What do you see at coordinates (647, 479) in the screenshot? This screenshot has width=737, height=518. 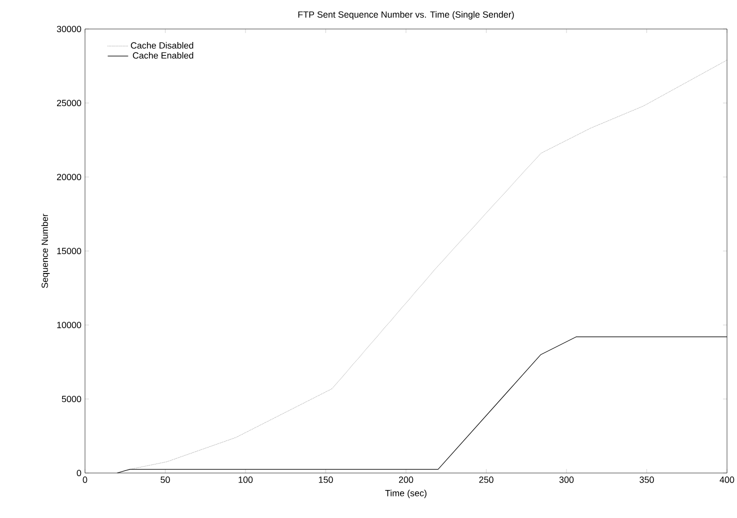 I see `x-tick-label: 350` at bounding box center [647, 479].